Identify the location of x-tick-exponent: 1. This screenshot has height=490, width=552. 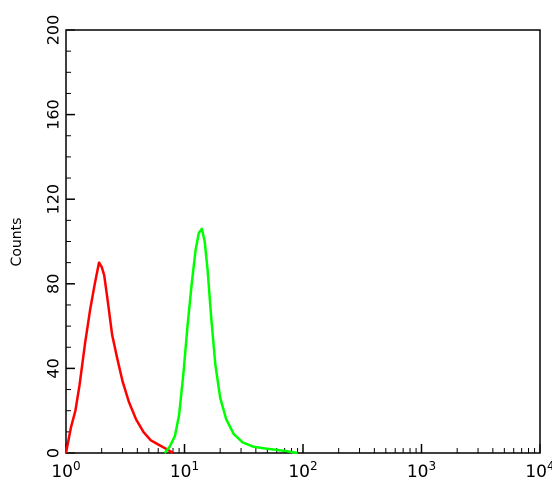
(196, 466).